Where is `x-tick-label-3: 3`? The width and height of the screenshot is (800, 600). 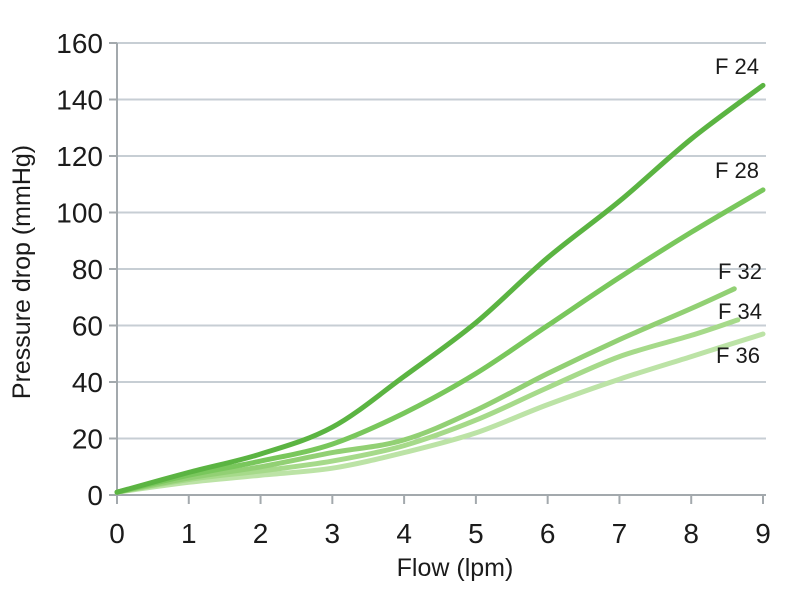 x-tick-label-3: 3 is located at coordinates (333, 533).